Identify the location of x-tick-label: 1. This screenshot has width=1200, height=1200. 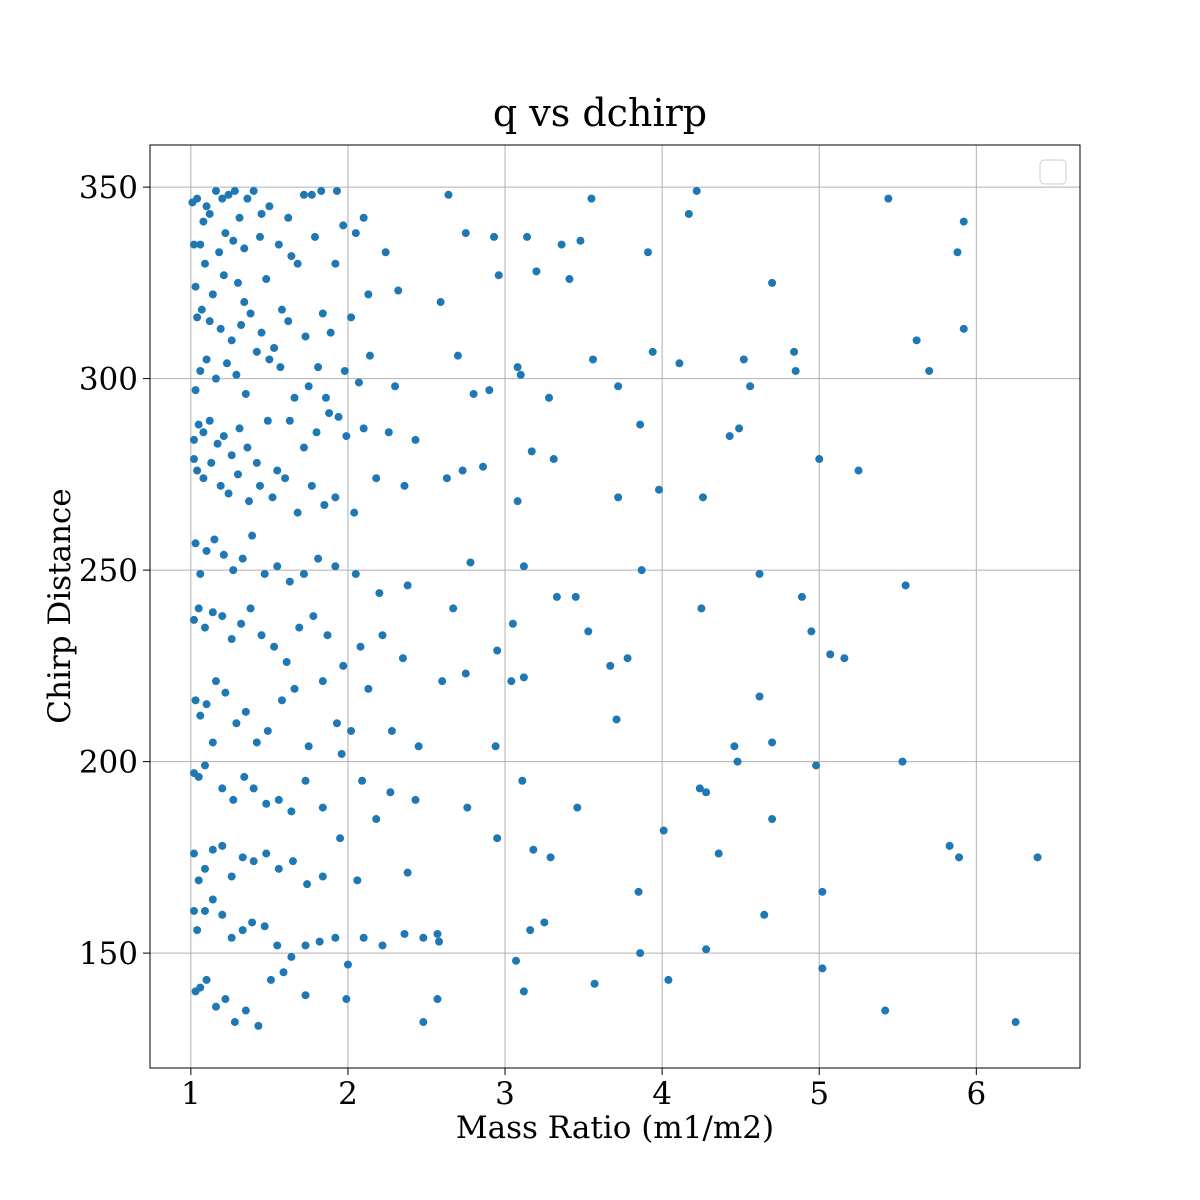
(191, 1094).